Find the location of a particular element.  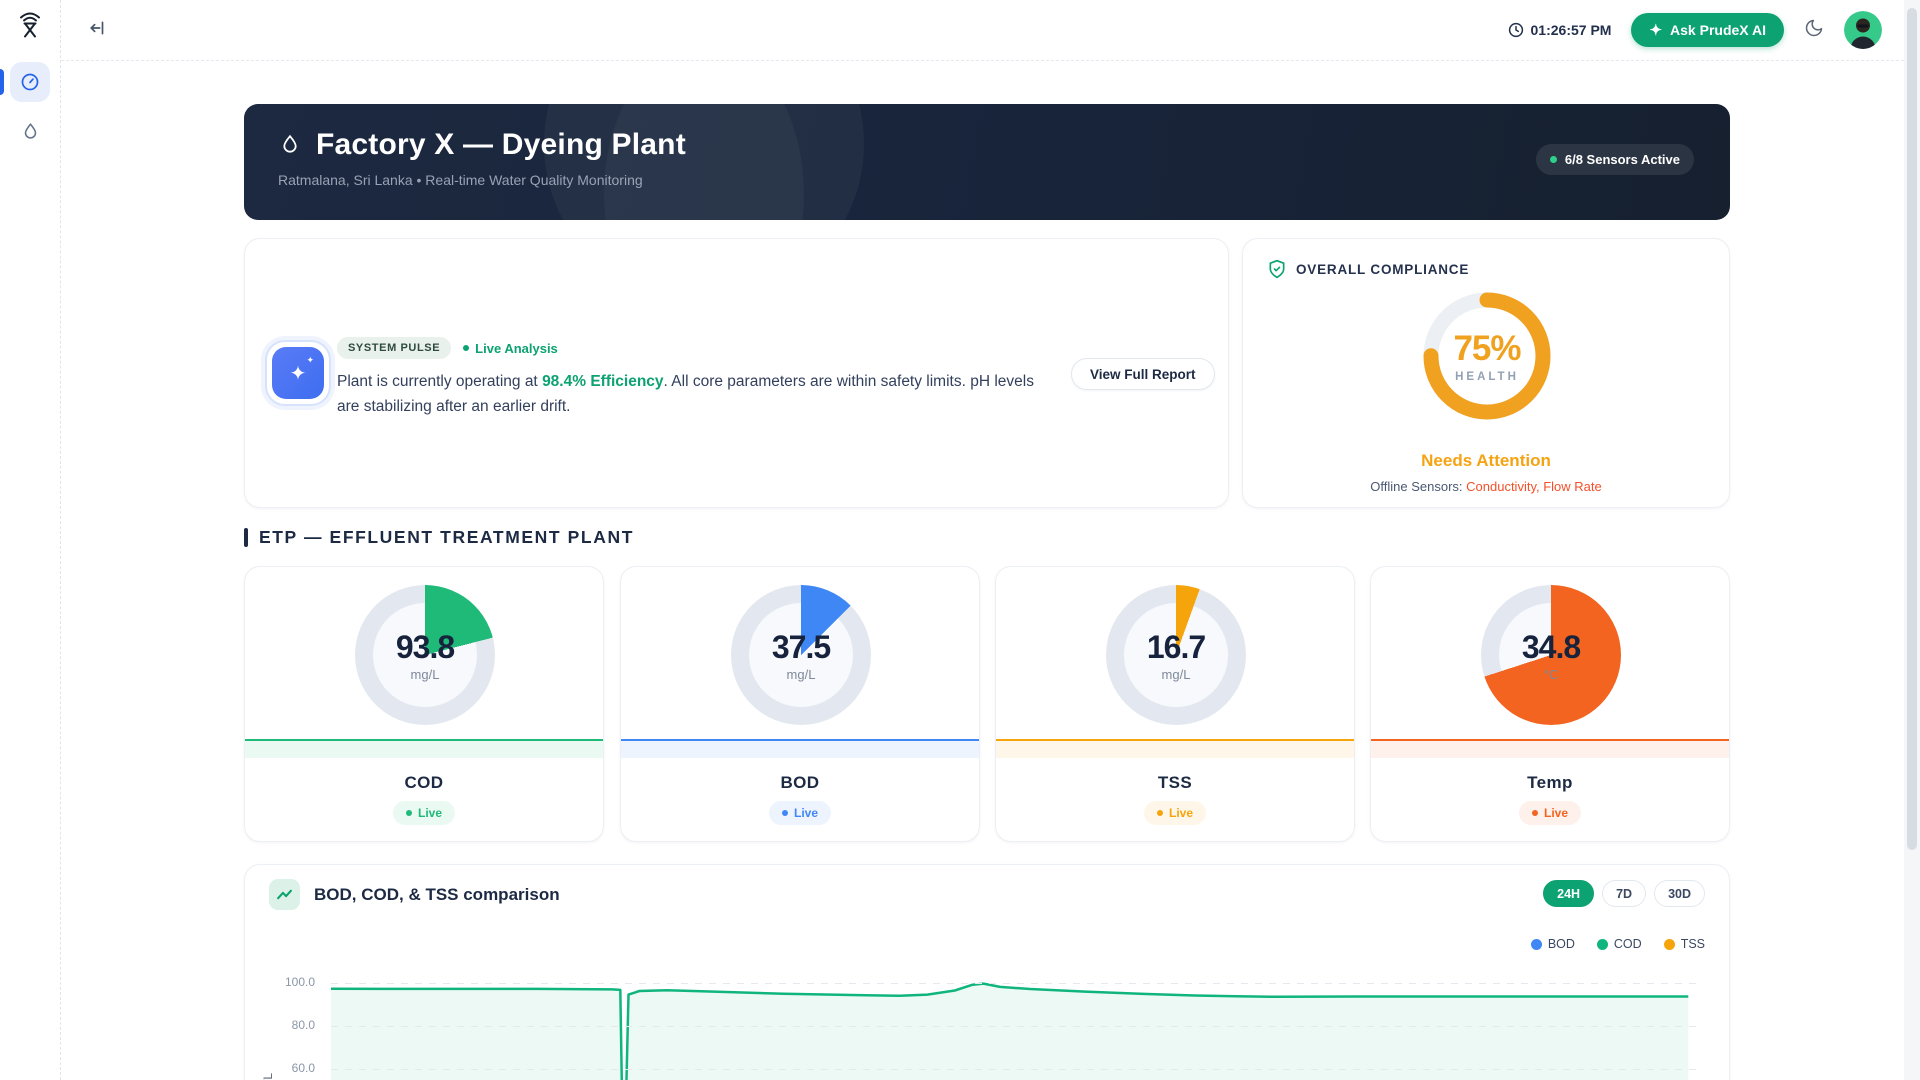

sidebar-item-dashboard is located at coordinates (30, 82).